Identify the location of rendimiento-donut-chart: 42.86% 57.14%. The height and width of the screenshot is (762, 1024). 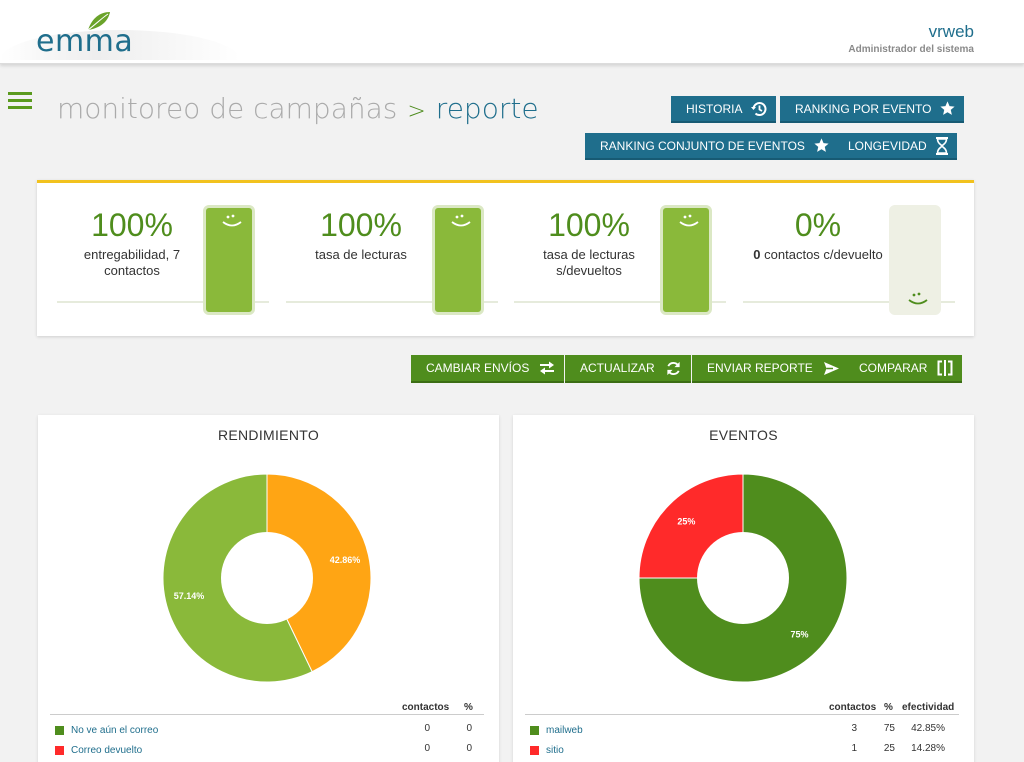
(267, 578).